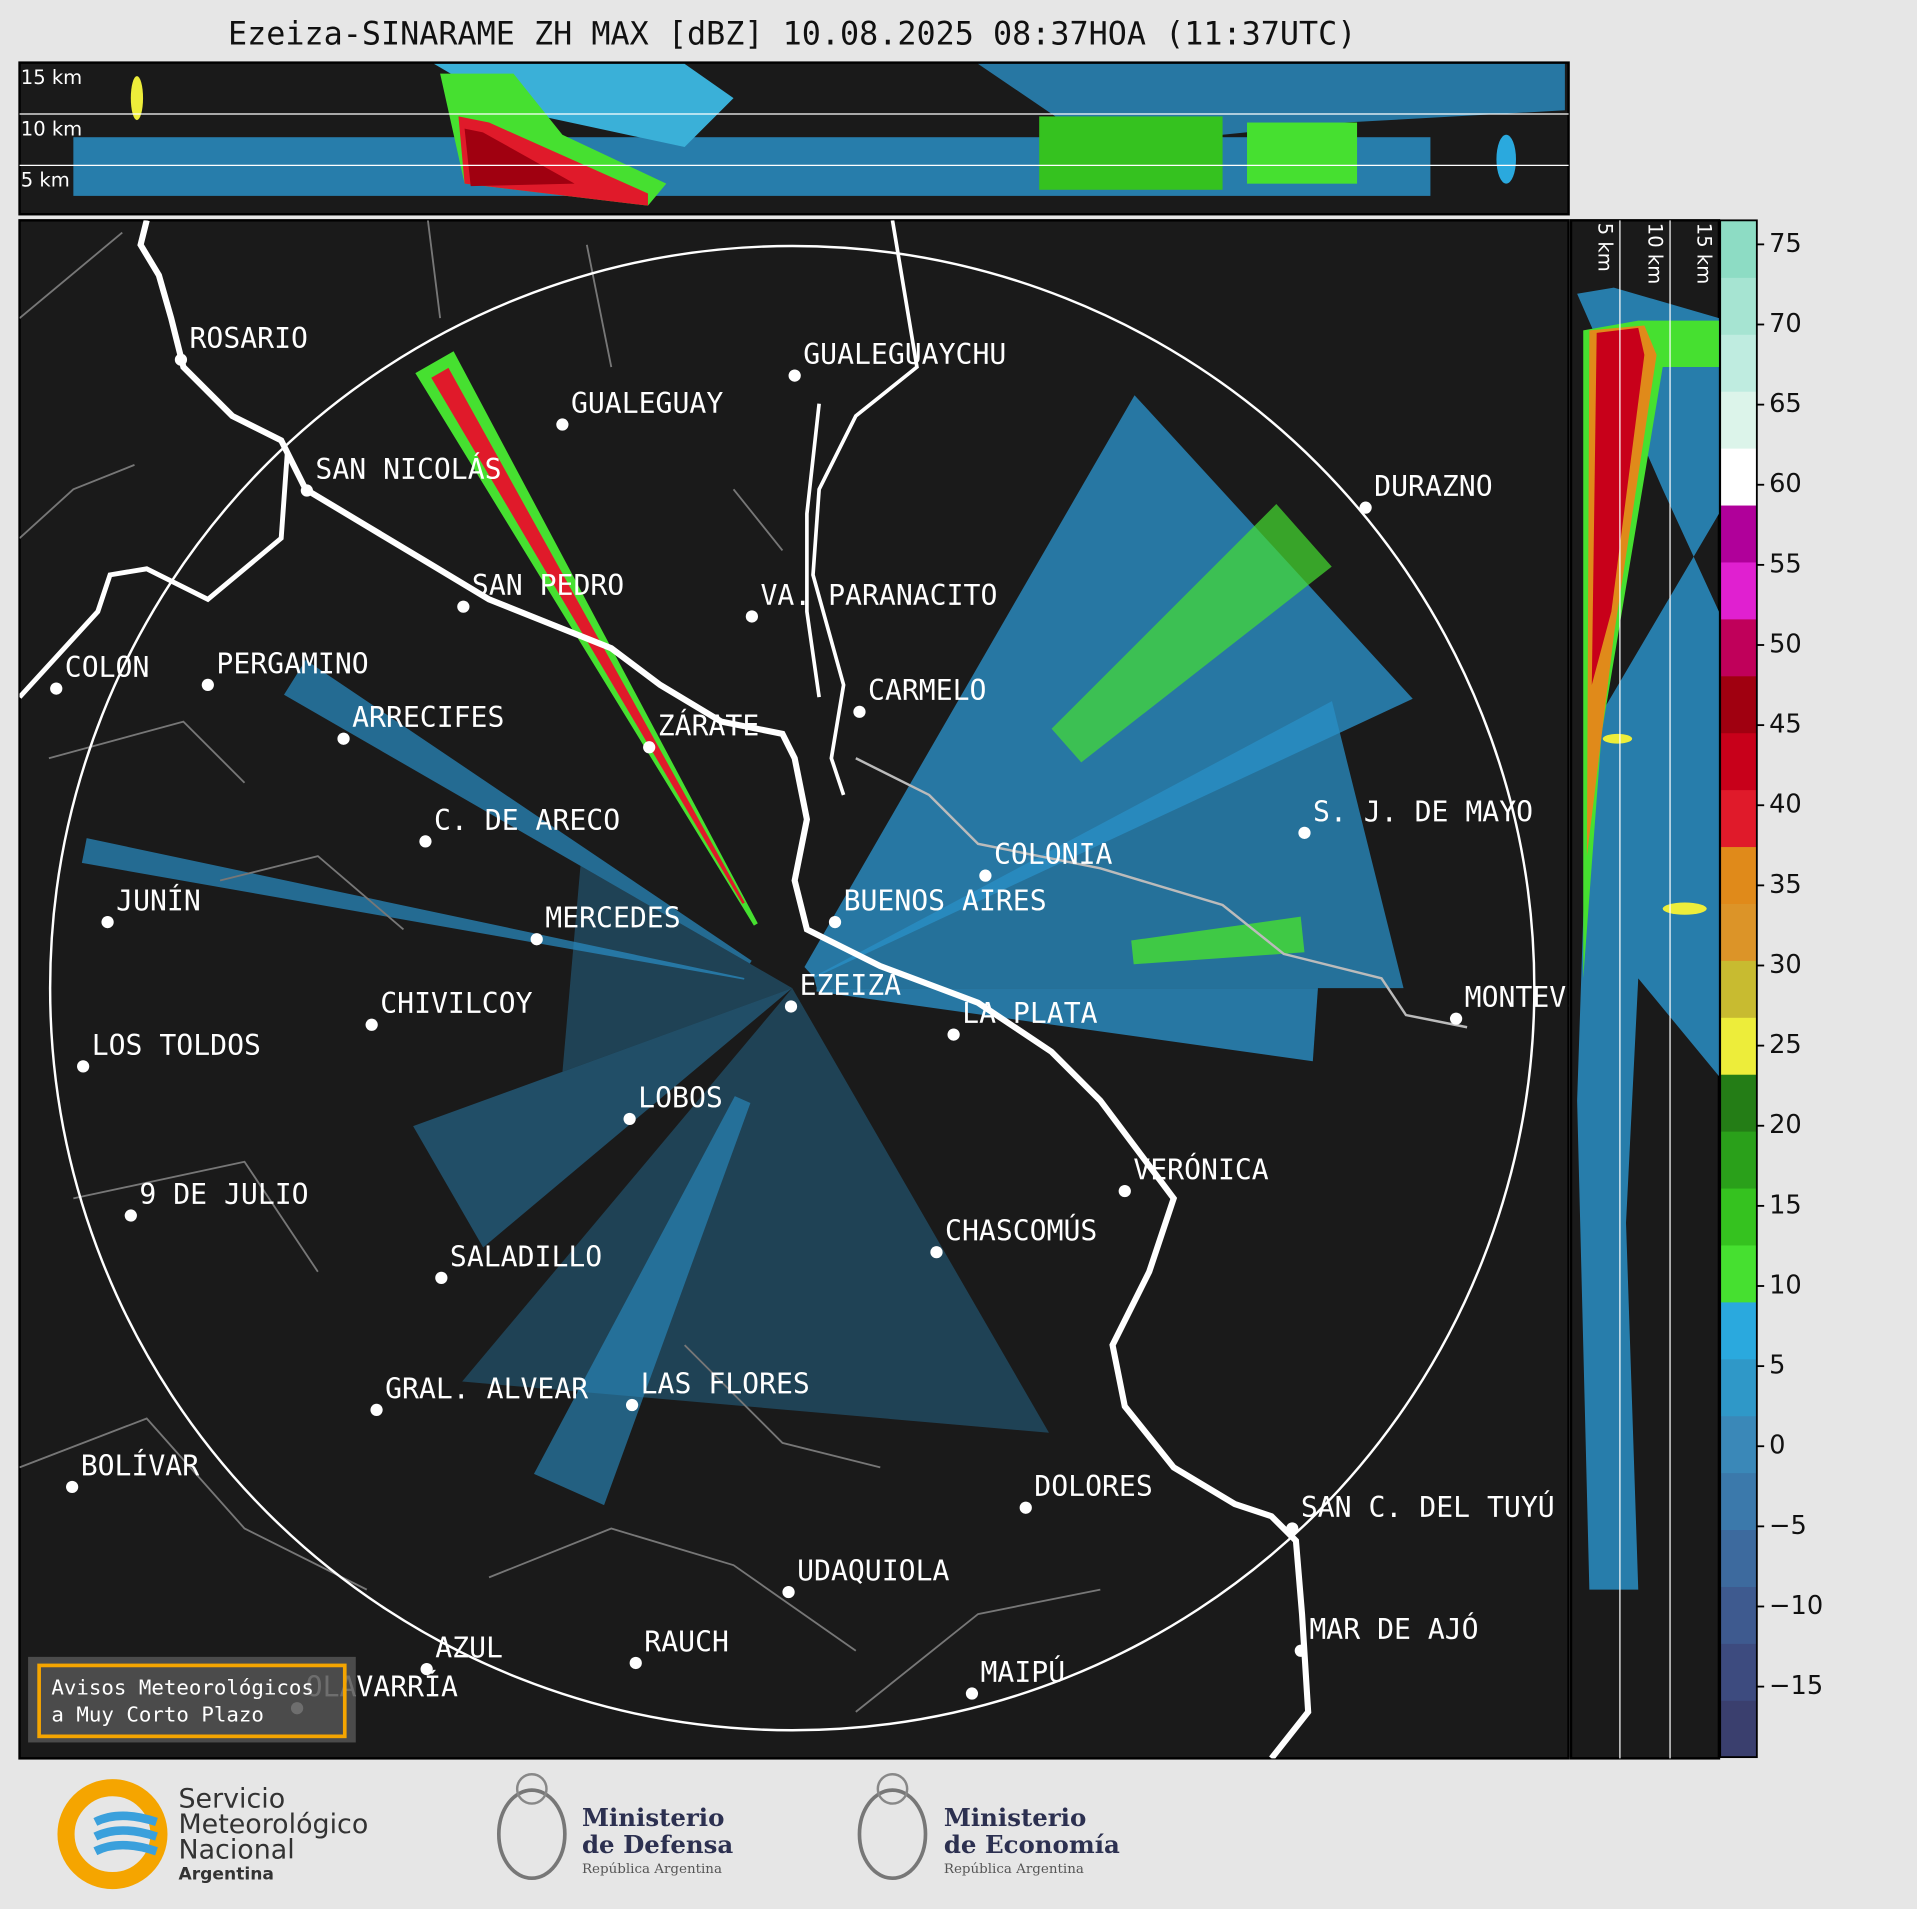  I want to click on city-label: C. DE ARECO, so click(527, 820).